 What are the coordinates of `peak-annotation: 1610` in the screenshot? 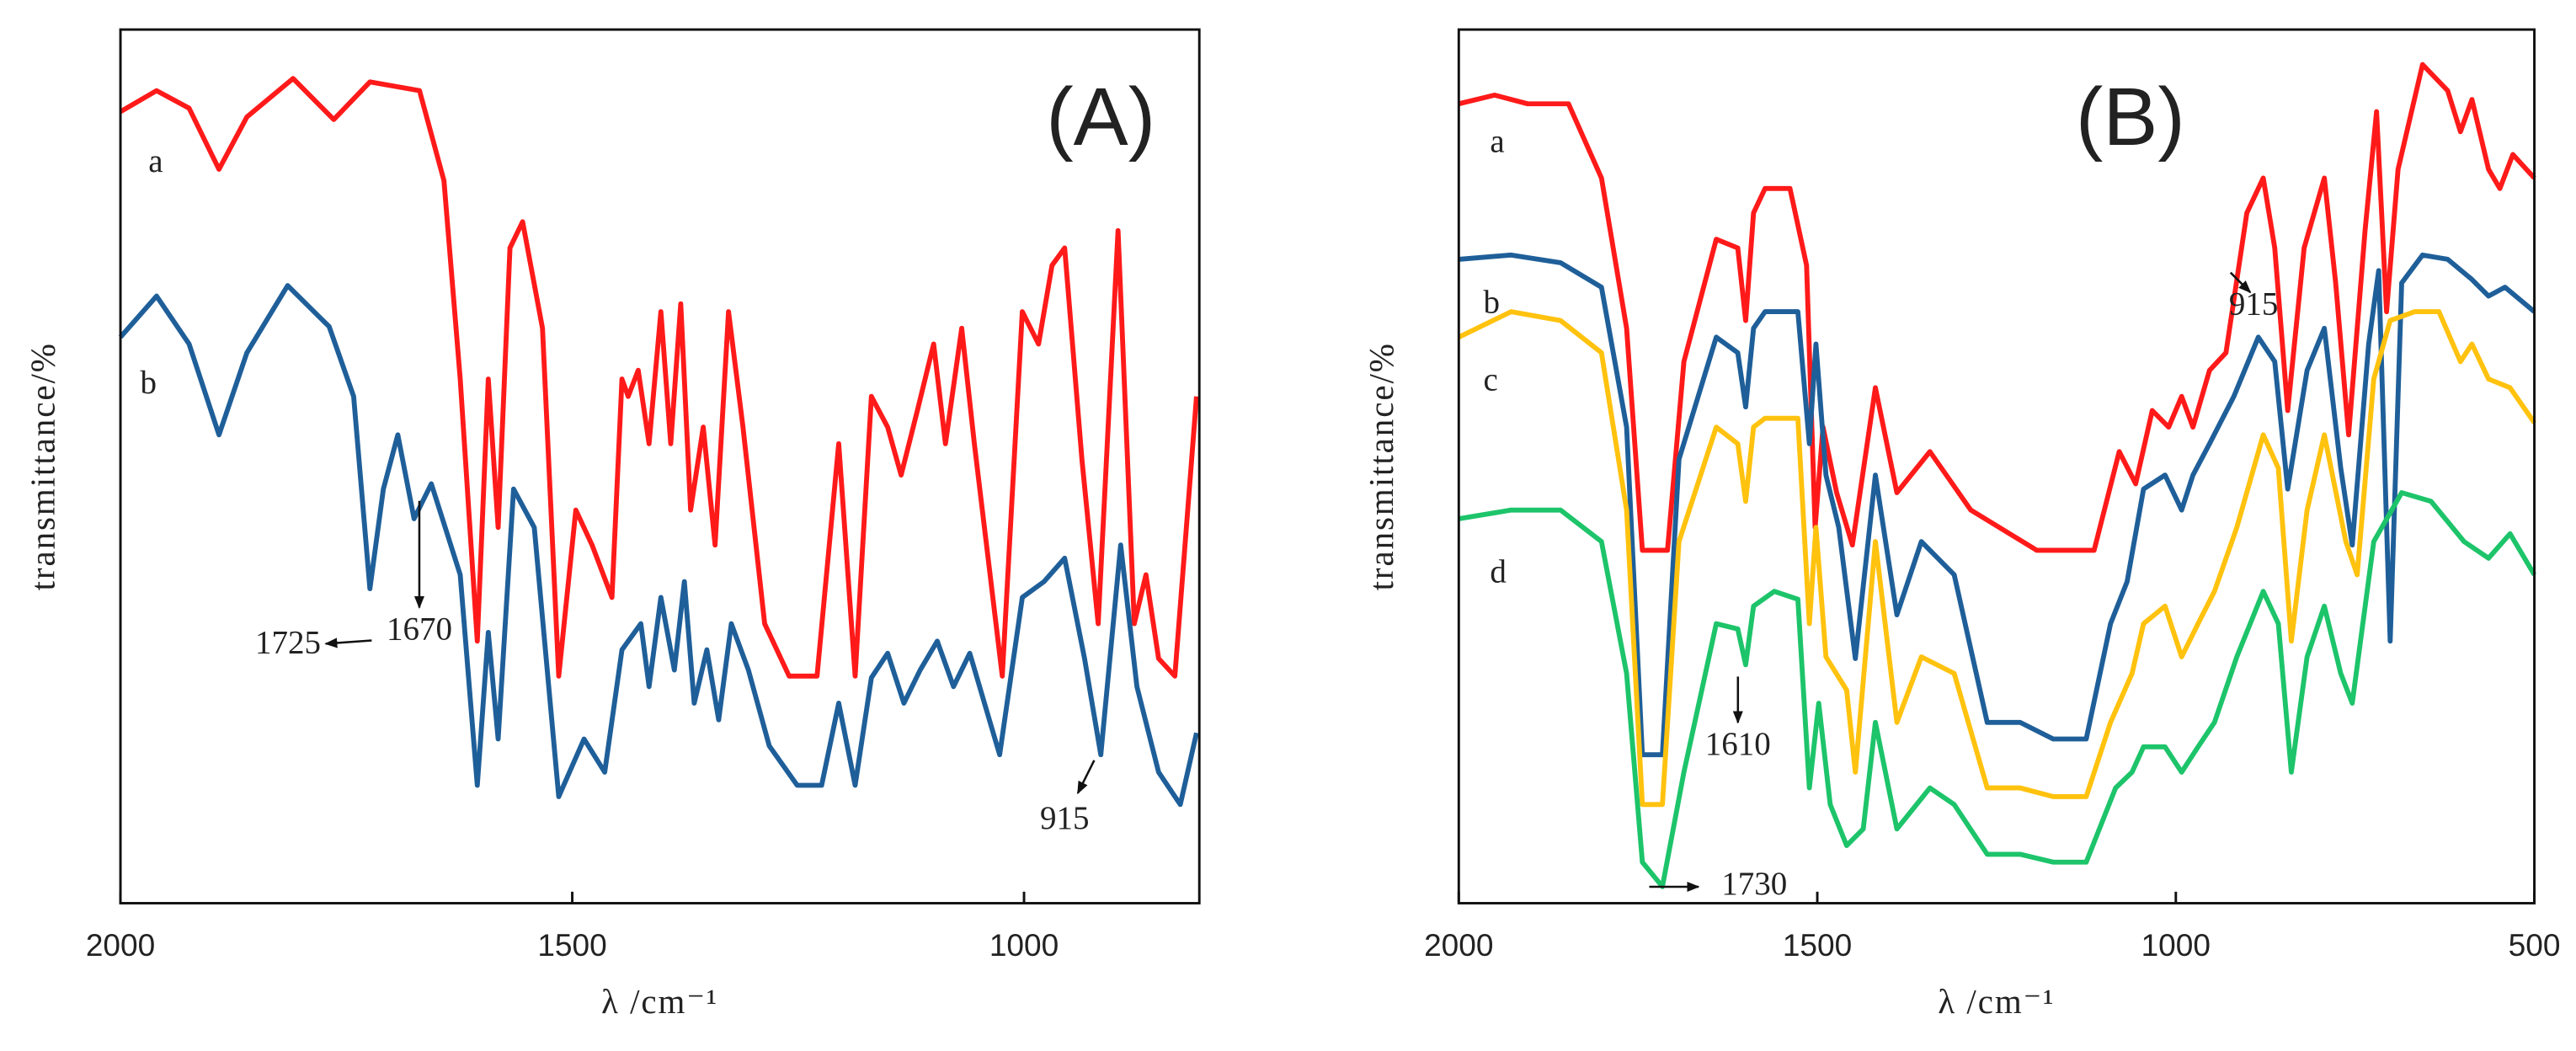 It's located at (1738, 744).